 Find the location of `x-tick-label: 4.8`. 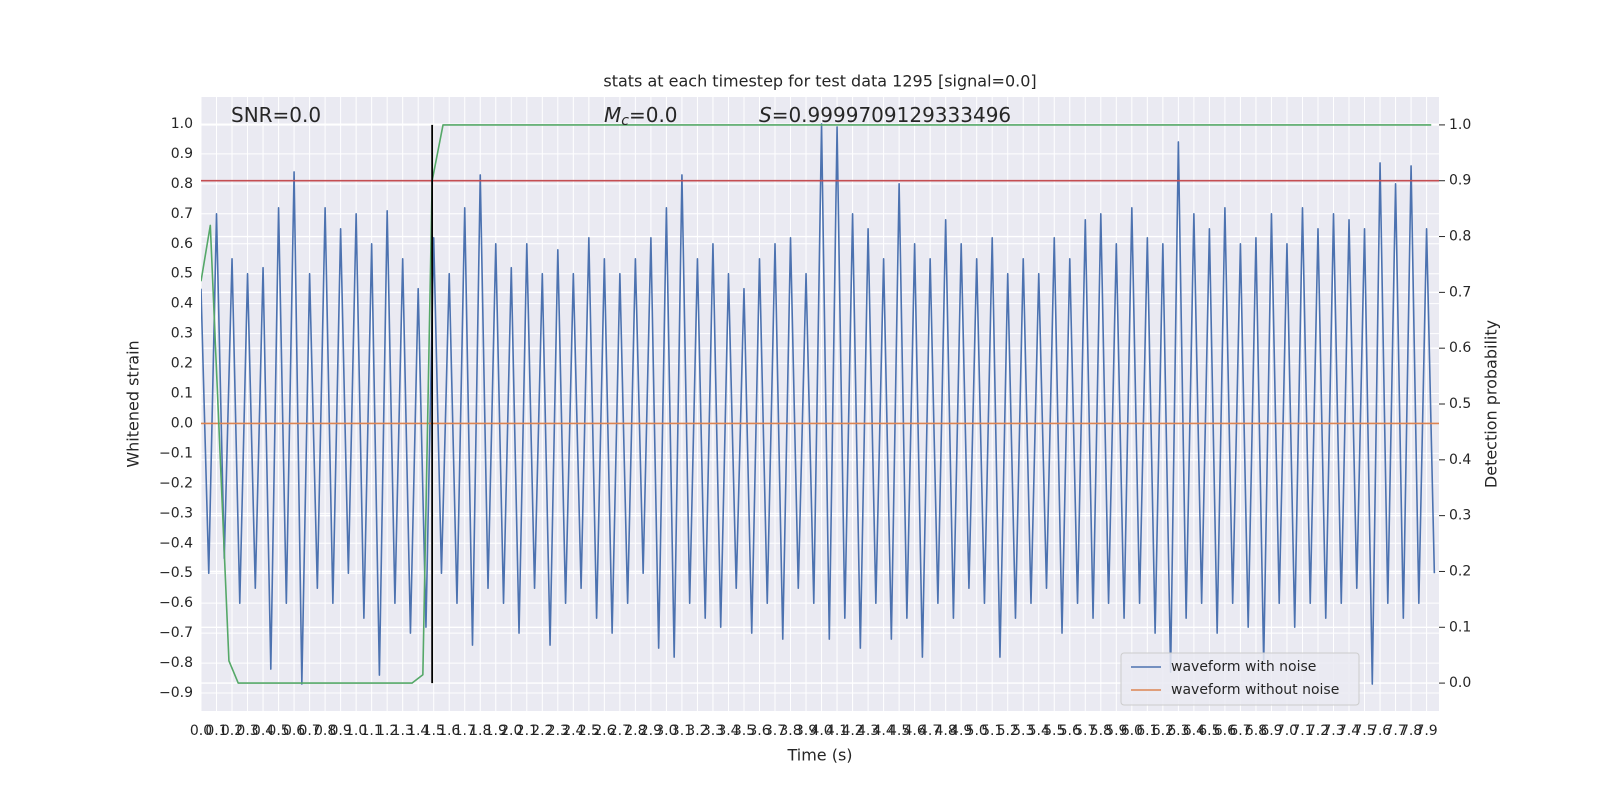

x-tick-label: 4.8 is located at coordinates (946, 731).